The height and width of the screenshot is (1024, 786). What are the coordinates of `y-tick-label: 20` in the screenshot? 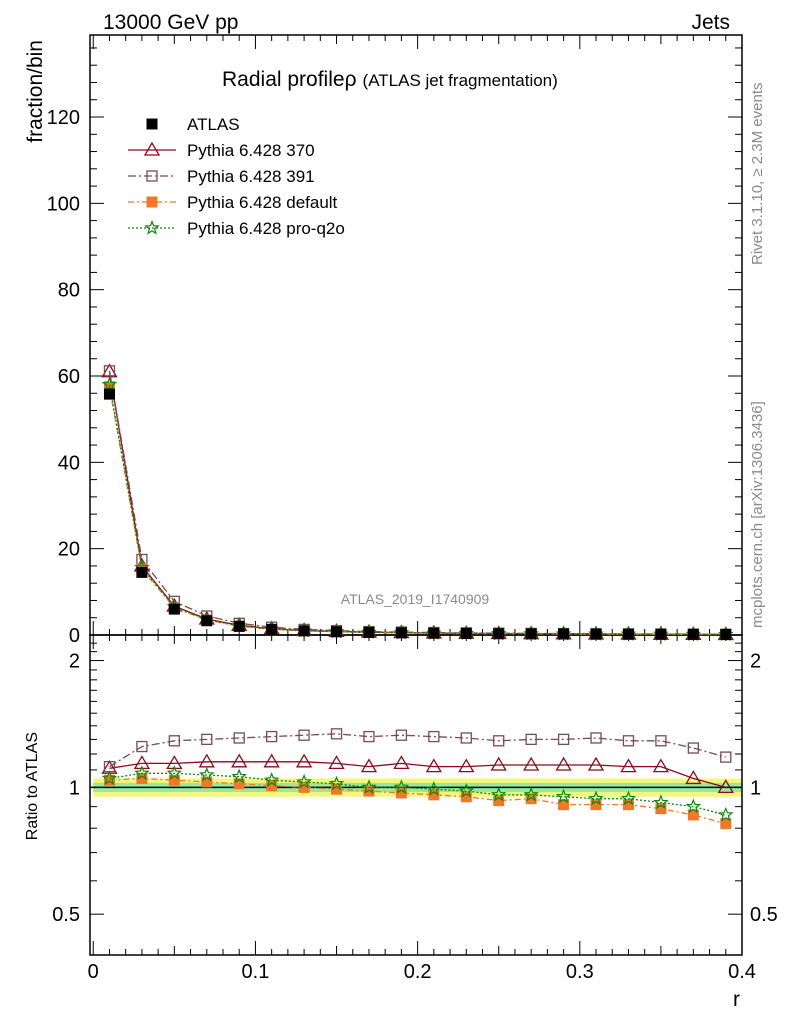 It's located at (69, 550).